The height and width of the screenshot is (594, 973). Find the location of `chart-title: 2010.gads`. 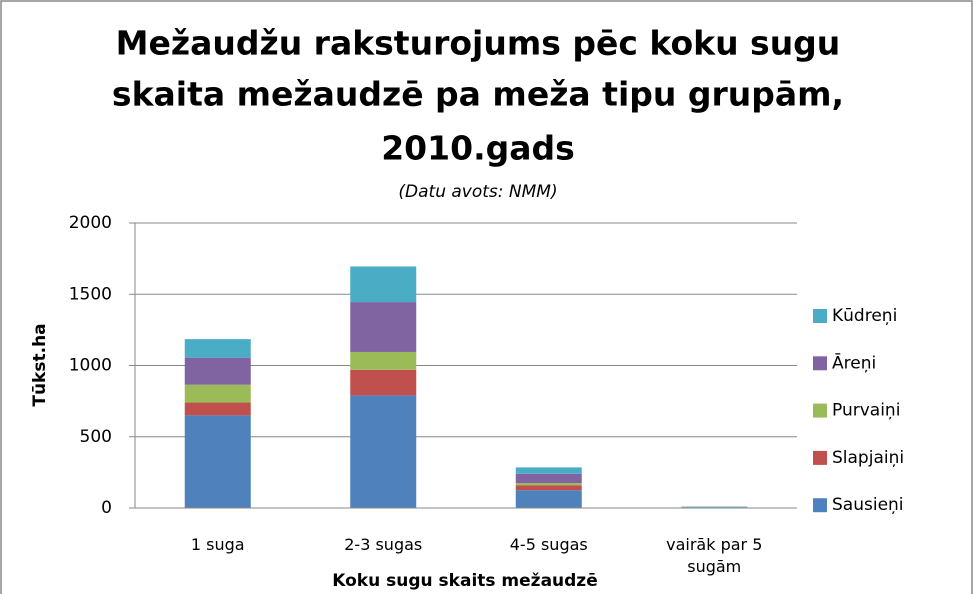

chart-title: 2010.gads is located at coordinates (478, 148).